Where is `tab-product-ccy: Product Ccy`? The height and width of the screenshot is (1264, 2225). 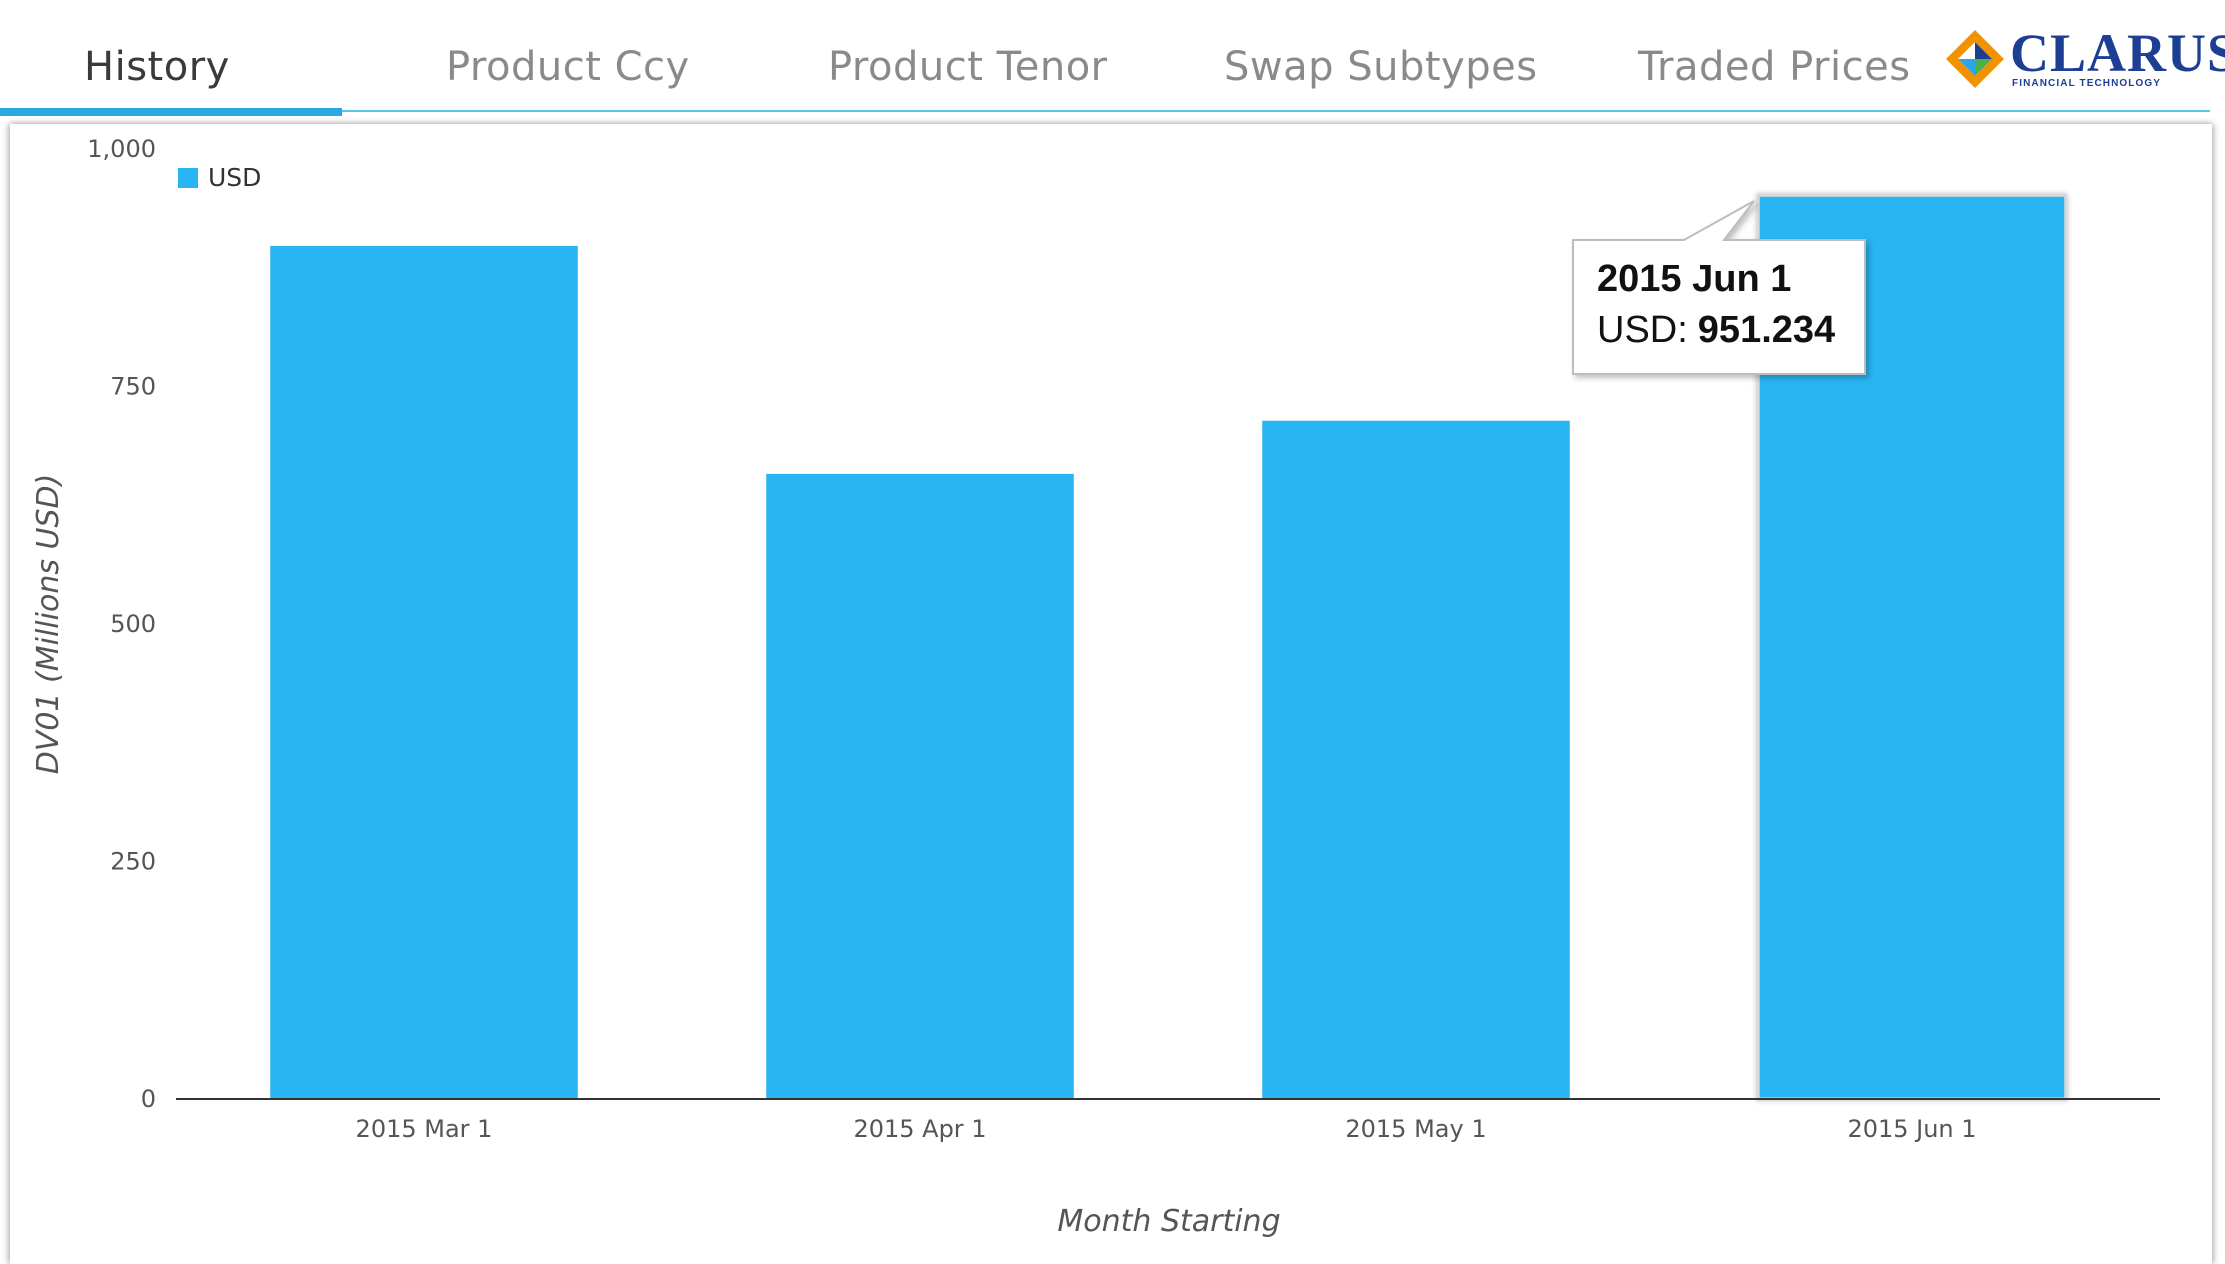
tab-product-ccy: Product Ccy is located at coordinates (568, 67).